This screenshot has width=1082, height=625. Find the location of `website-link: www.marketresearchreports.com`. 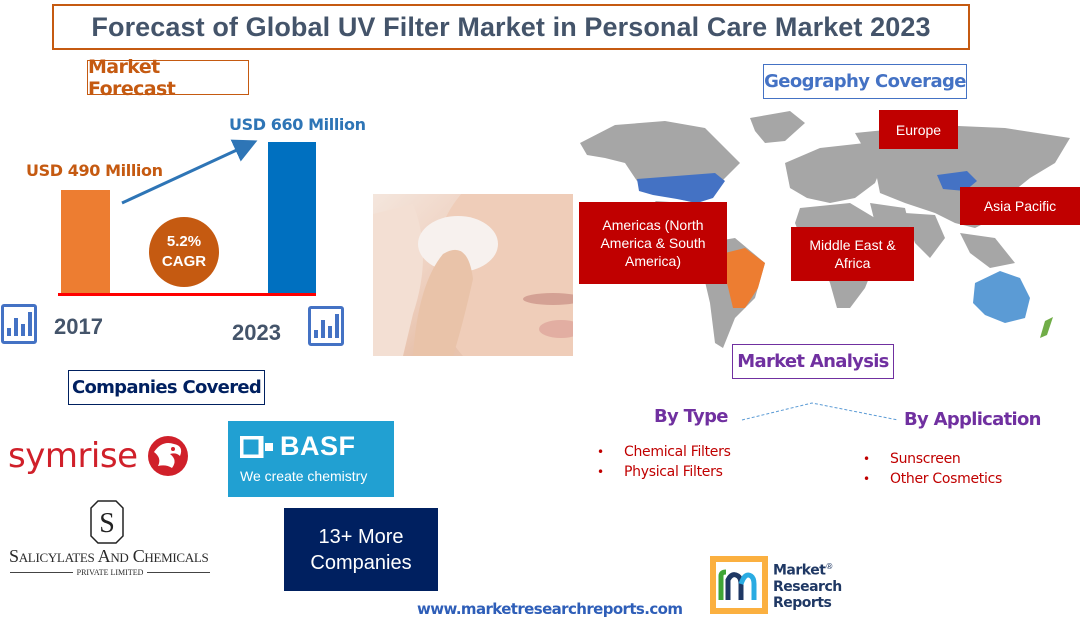

website-link: www.marketresearchreports.com is located at coordinates (550, 609).